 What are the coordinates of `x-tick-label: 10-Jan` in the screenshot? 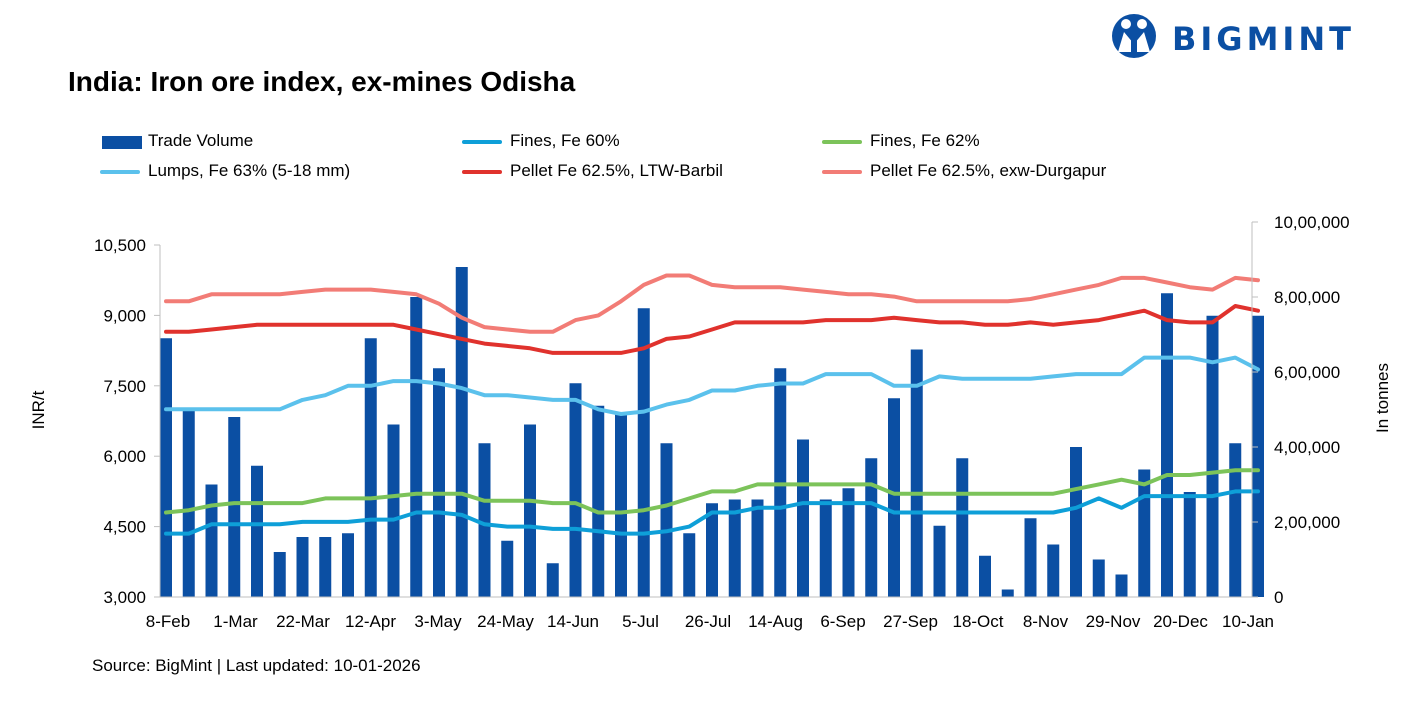 It's located at (1248, 621).